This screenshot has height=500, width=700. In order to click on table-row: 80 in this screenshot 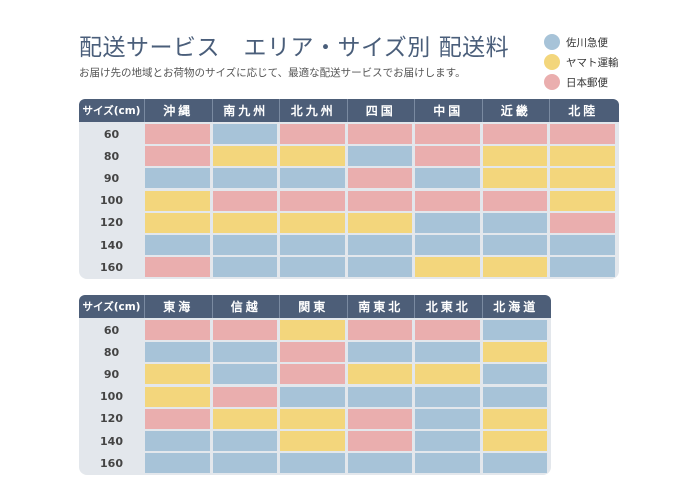, I will do `click(314, 352)`.